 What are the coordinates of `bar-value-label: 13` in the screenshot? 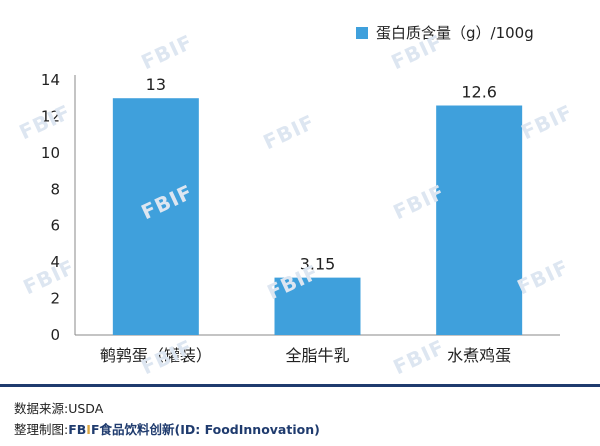 It's located at (156, 84).